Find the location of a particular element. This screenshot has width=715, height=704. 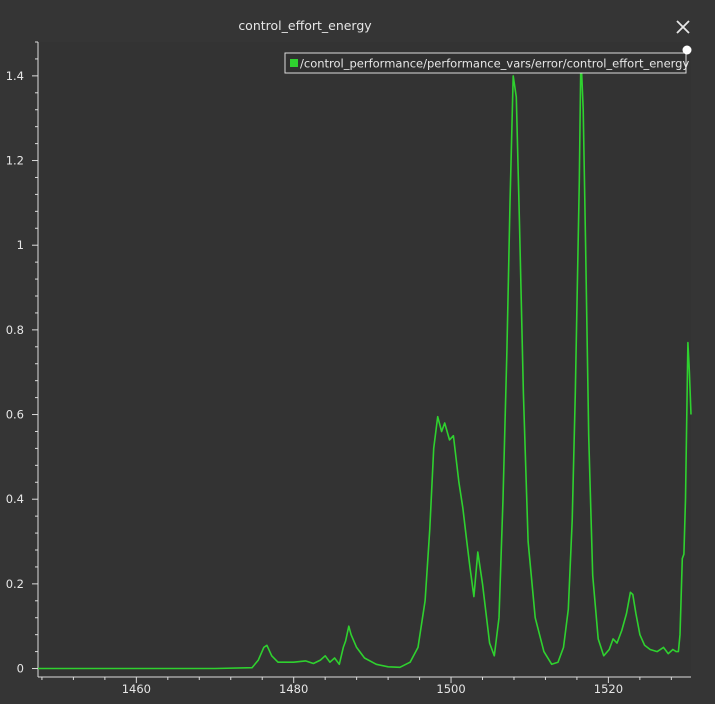

x-tick-label: 1520 is located at coordinates (608, 689).